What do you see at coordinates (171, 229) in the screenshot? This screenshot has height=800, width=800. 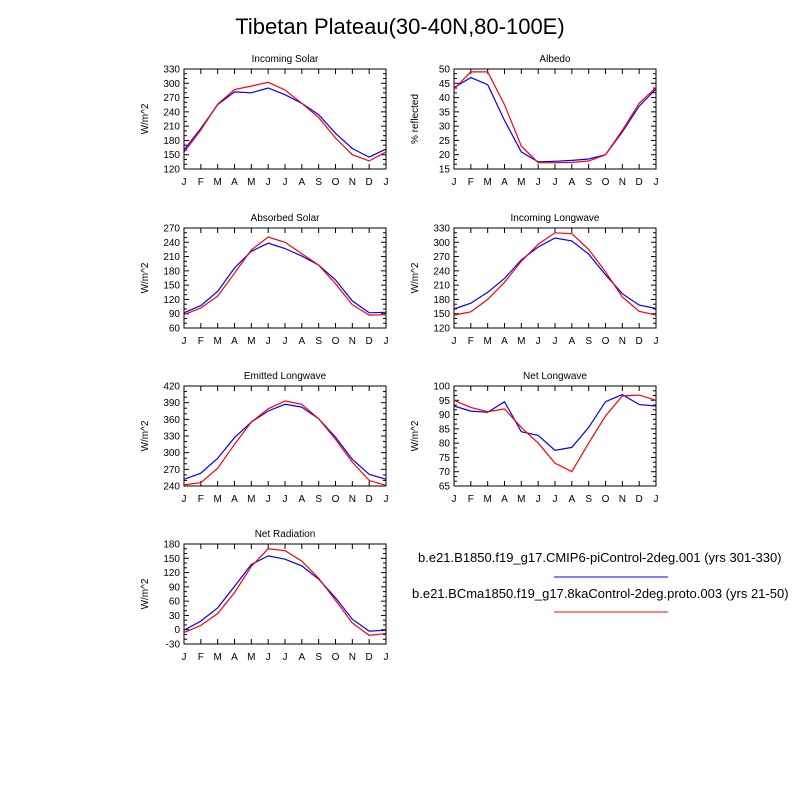 I see `ytick-label-2-7: 270` at bounding box center [171, 229].